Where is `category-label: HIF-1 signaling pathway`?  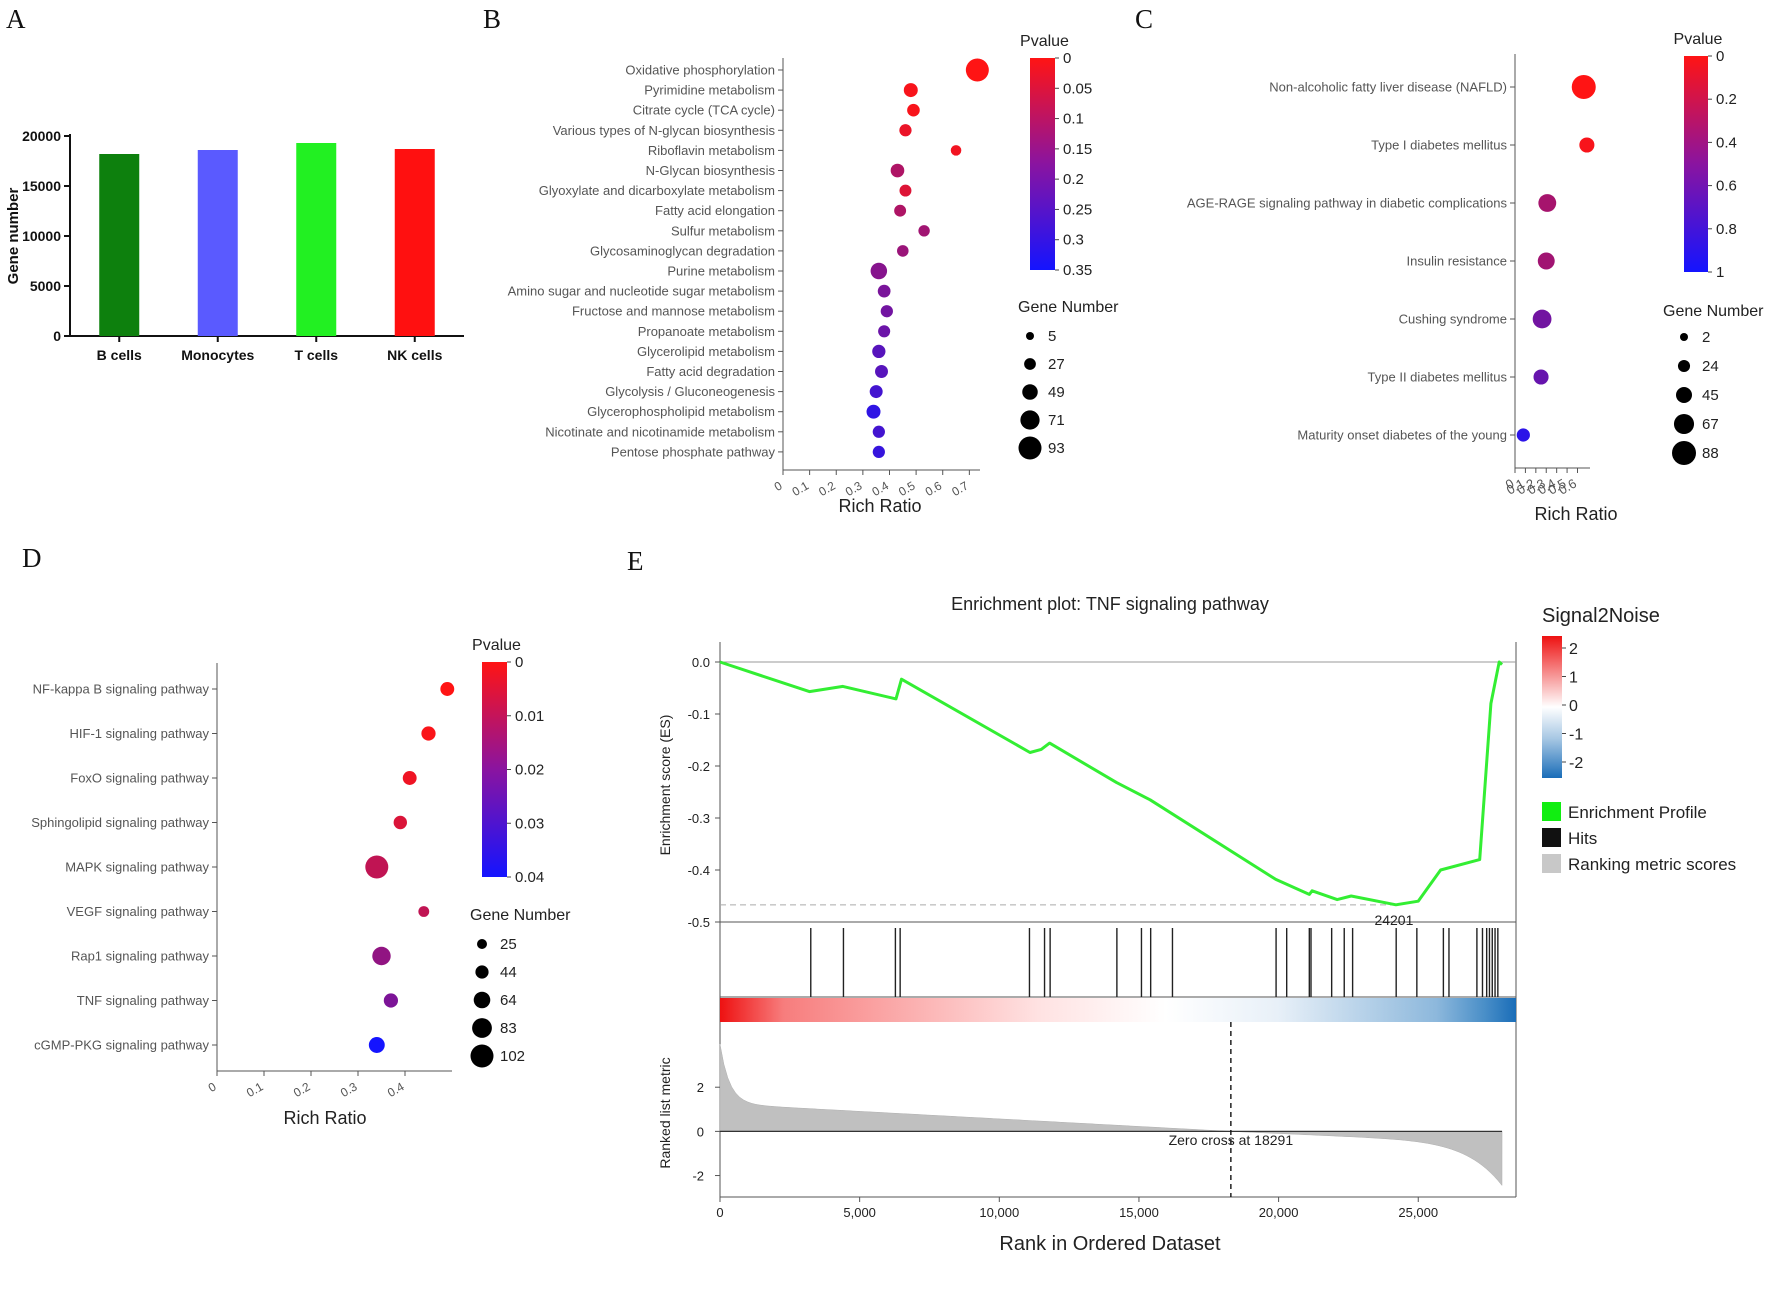 category-label: HIF-1 signaling pathway is located at coordinates (140, 733).